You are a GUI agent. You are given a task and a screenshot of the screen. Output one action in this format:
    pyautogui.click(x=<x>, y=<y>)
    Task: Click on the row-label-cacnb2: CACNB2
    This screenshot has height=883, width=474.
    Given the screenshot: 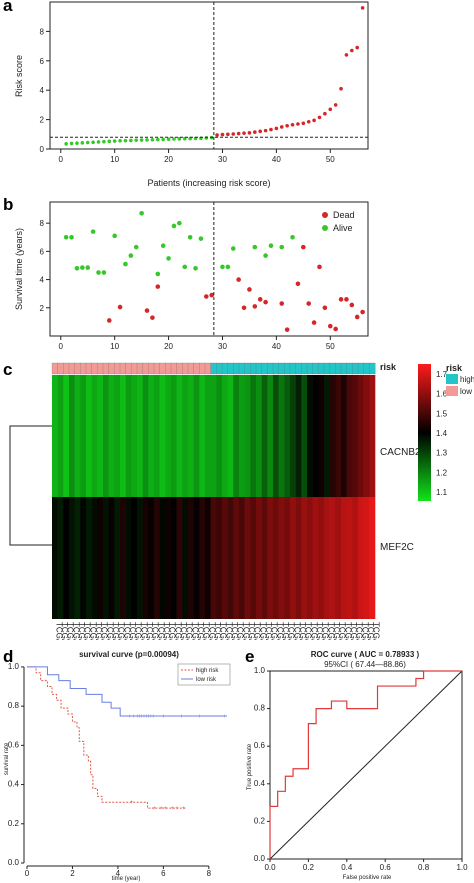 What is the action you would take?
    pyautogui.click(x=400, y=452)
    